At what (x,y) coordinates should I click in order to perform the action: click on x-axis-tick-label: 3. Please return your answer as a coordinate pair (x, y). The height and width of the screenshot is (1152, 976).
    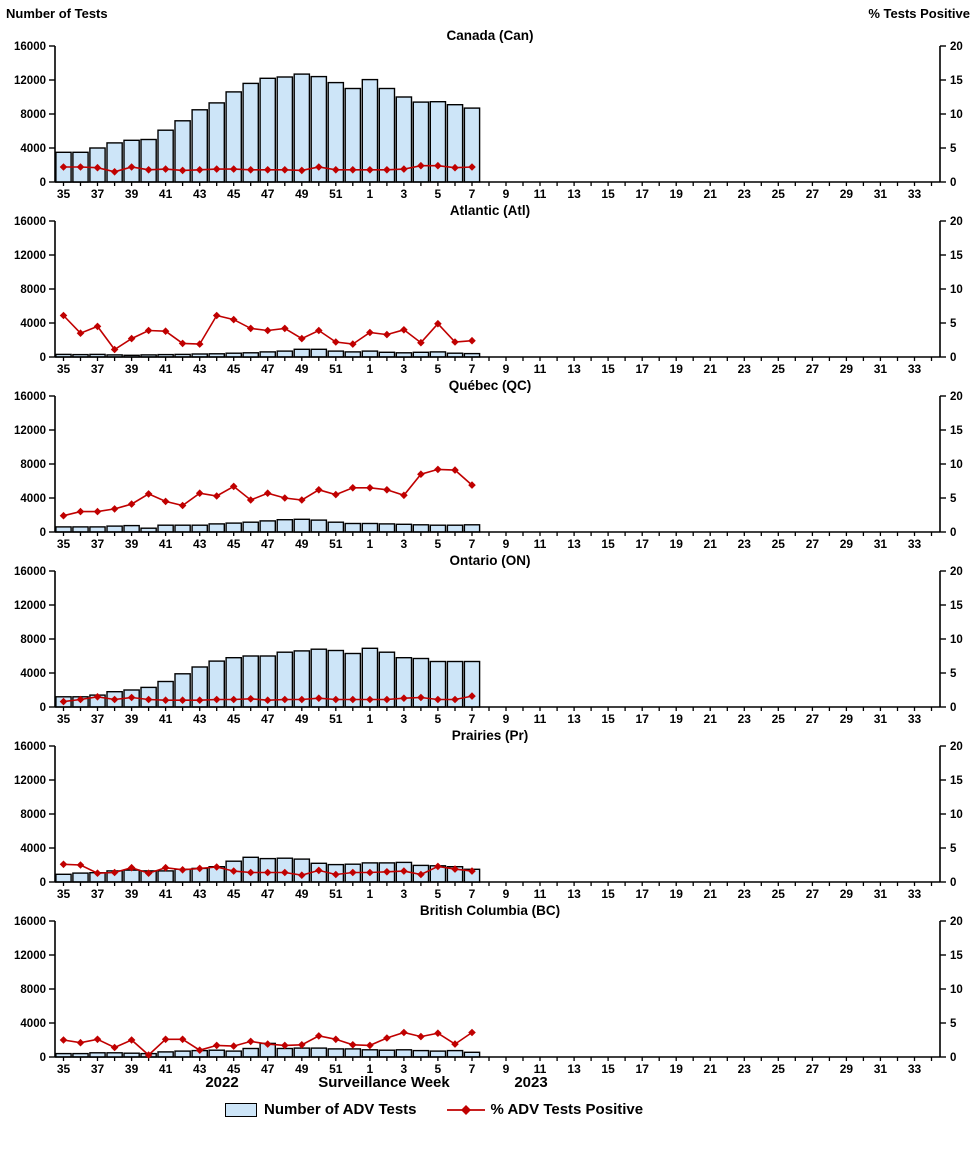
    Looking at the image, I should click on (404, 718).